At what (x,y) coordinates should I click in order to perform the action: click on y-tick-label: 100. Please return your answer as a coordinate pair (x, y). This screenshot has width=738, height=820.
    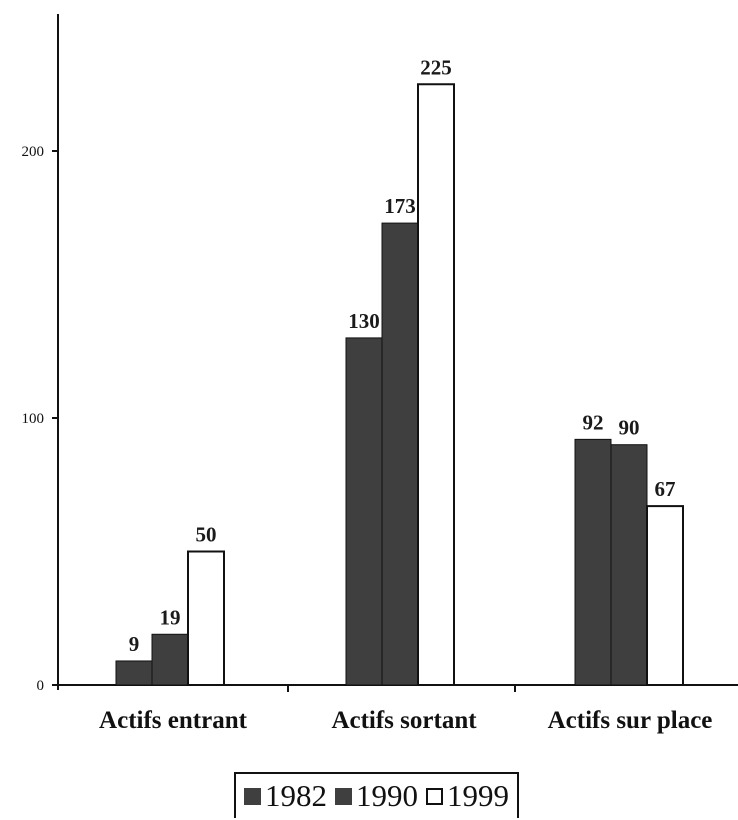
    Looking at the image, I should click on (33, 419).